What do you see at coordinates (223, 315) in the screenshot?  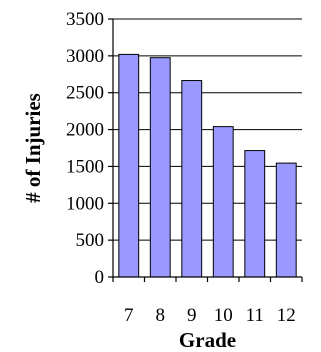 I see `x-tick-label: 10` at bounding box center [223, 315].